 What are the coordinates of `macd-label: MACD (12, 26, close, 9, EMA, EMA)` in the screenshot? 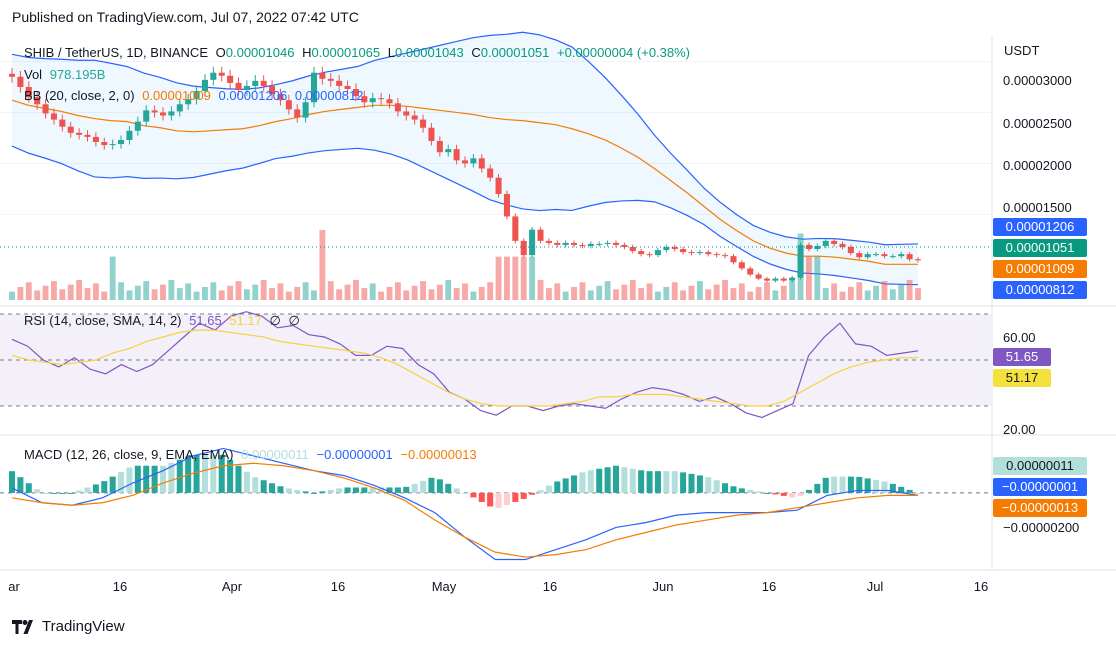 It's located at (129, 454).